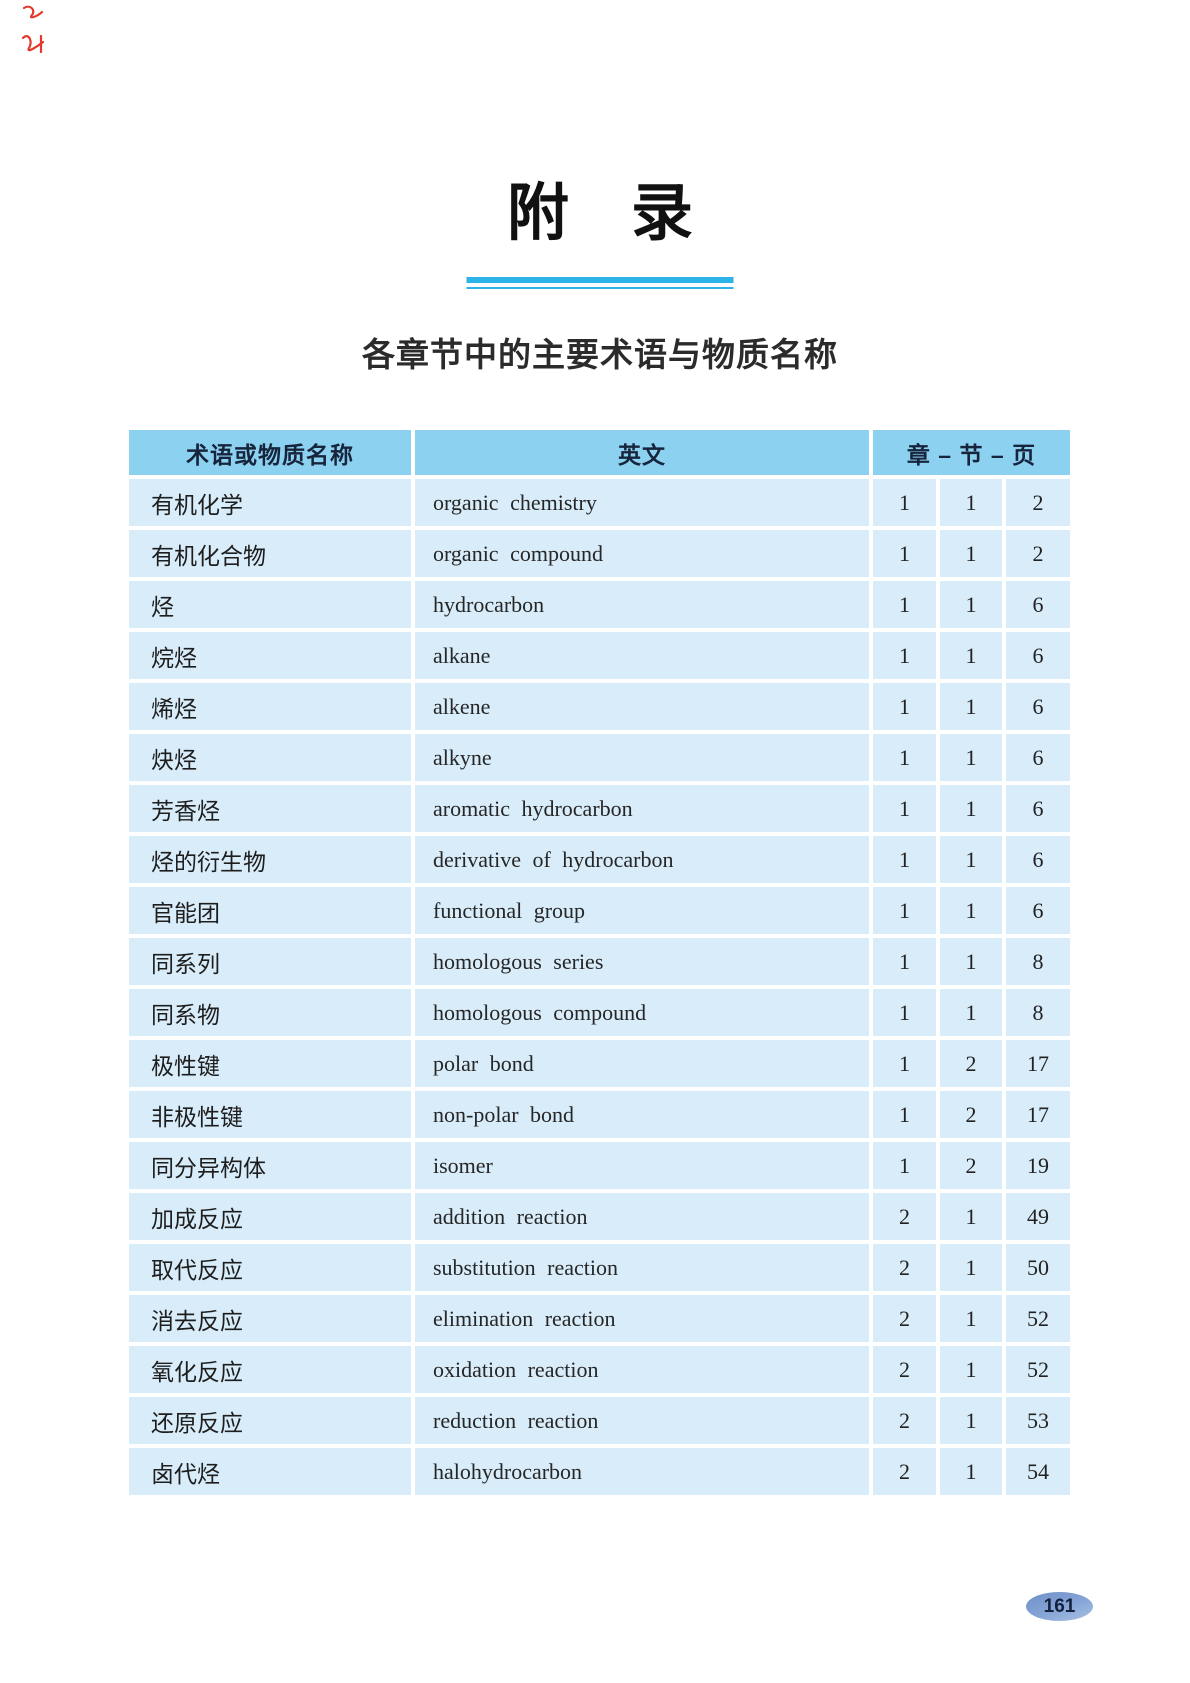  I want to click on cell-page: 50, so click(1038, 1267).